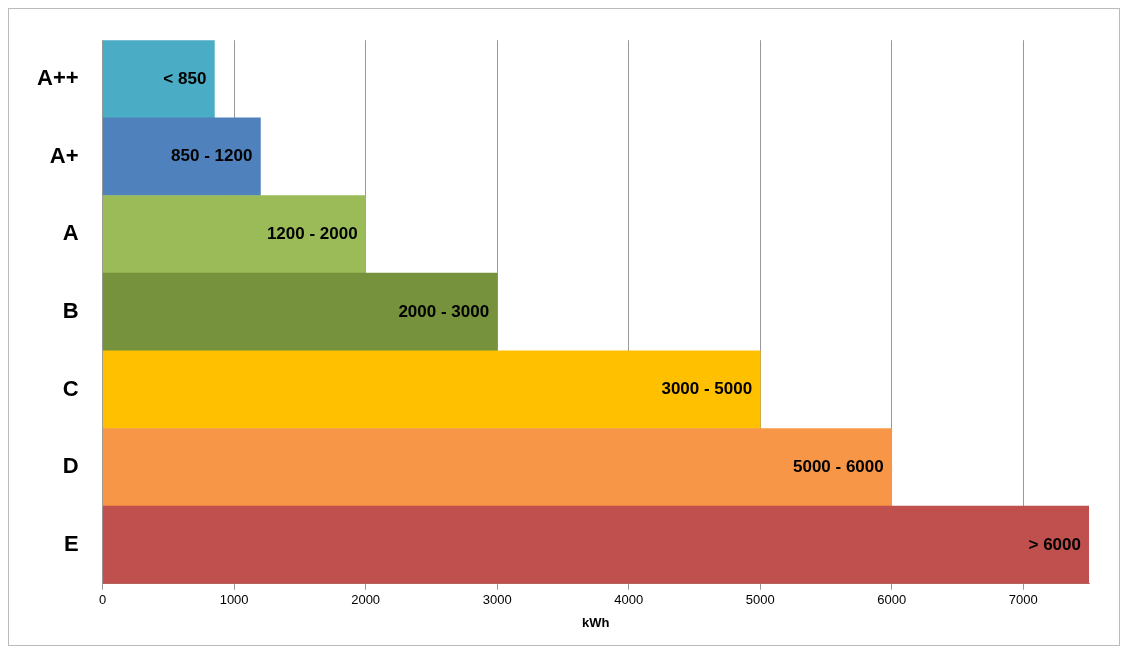  I want to click on y-tick-label: C, so click(70, 388).